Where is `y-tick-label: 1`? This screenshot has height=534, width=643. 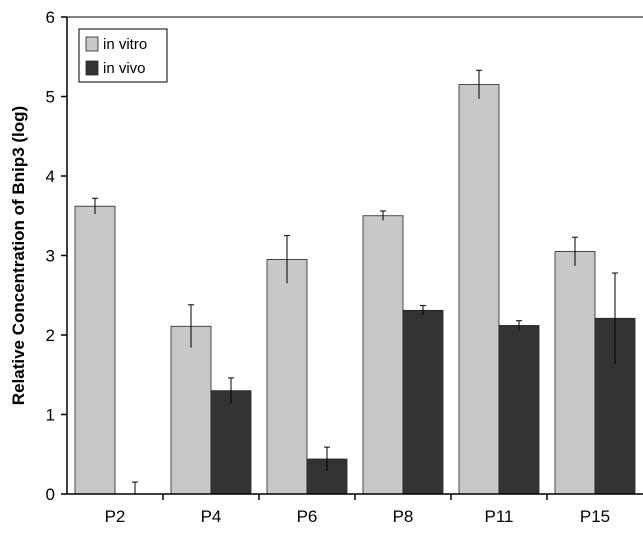 y-tick-label: 1 is located at coordinates (50, 415).